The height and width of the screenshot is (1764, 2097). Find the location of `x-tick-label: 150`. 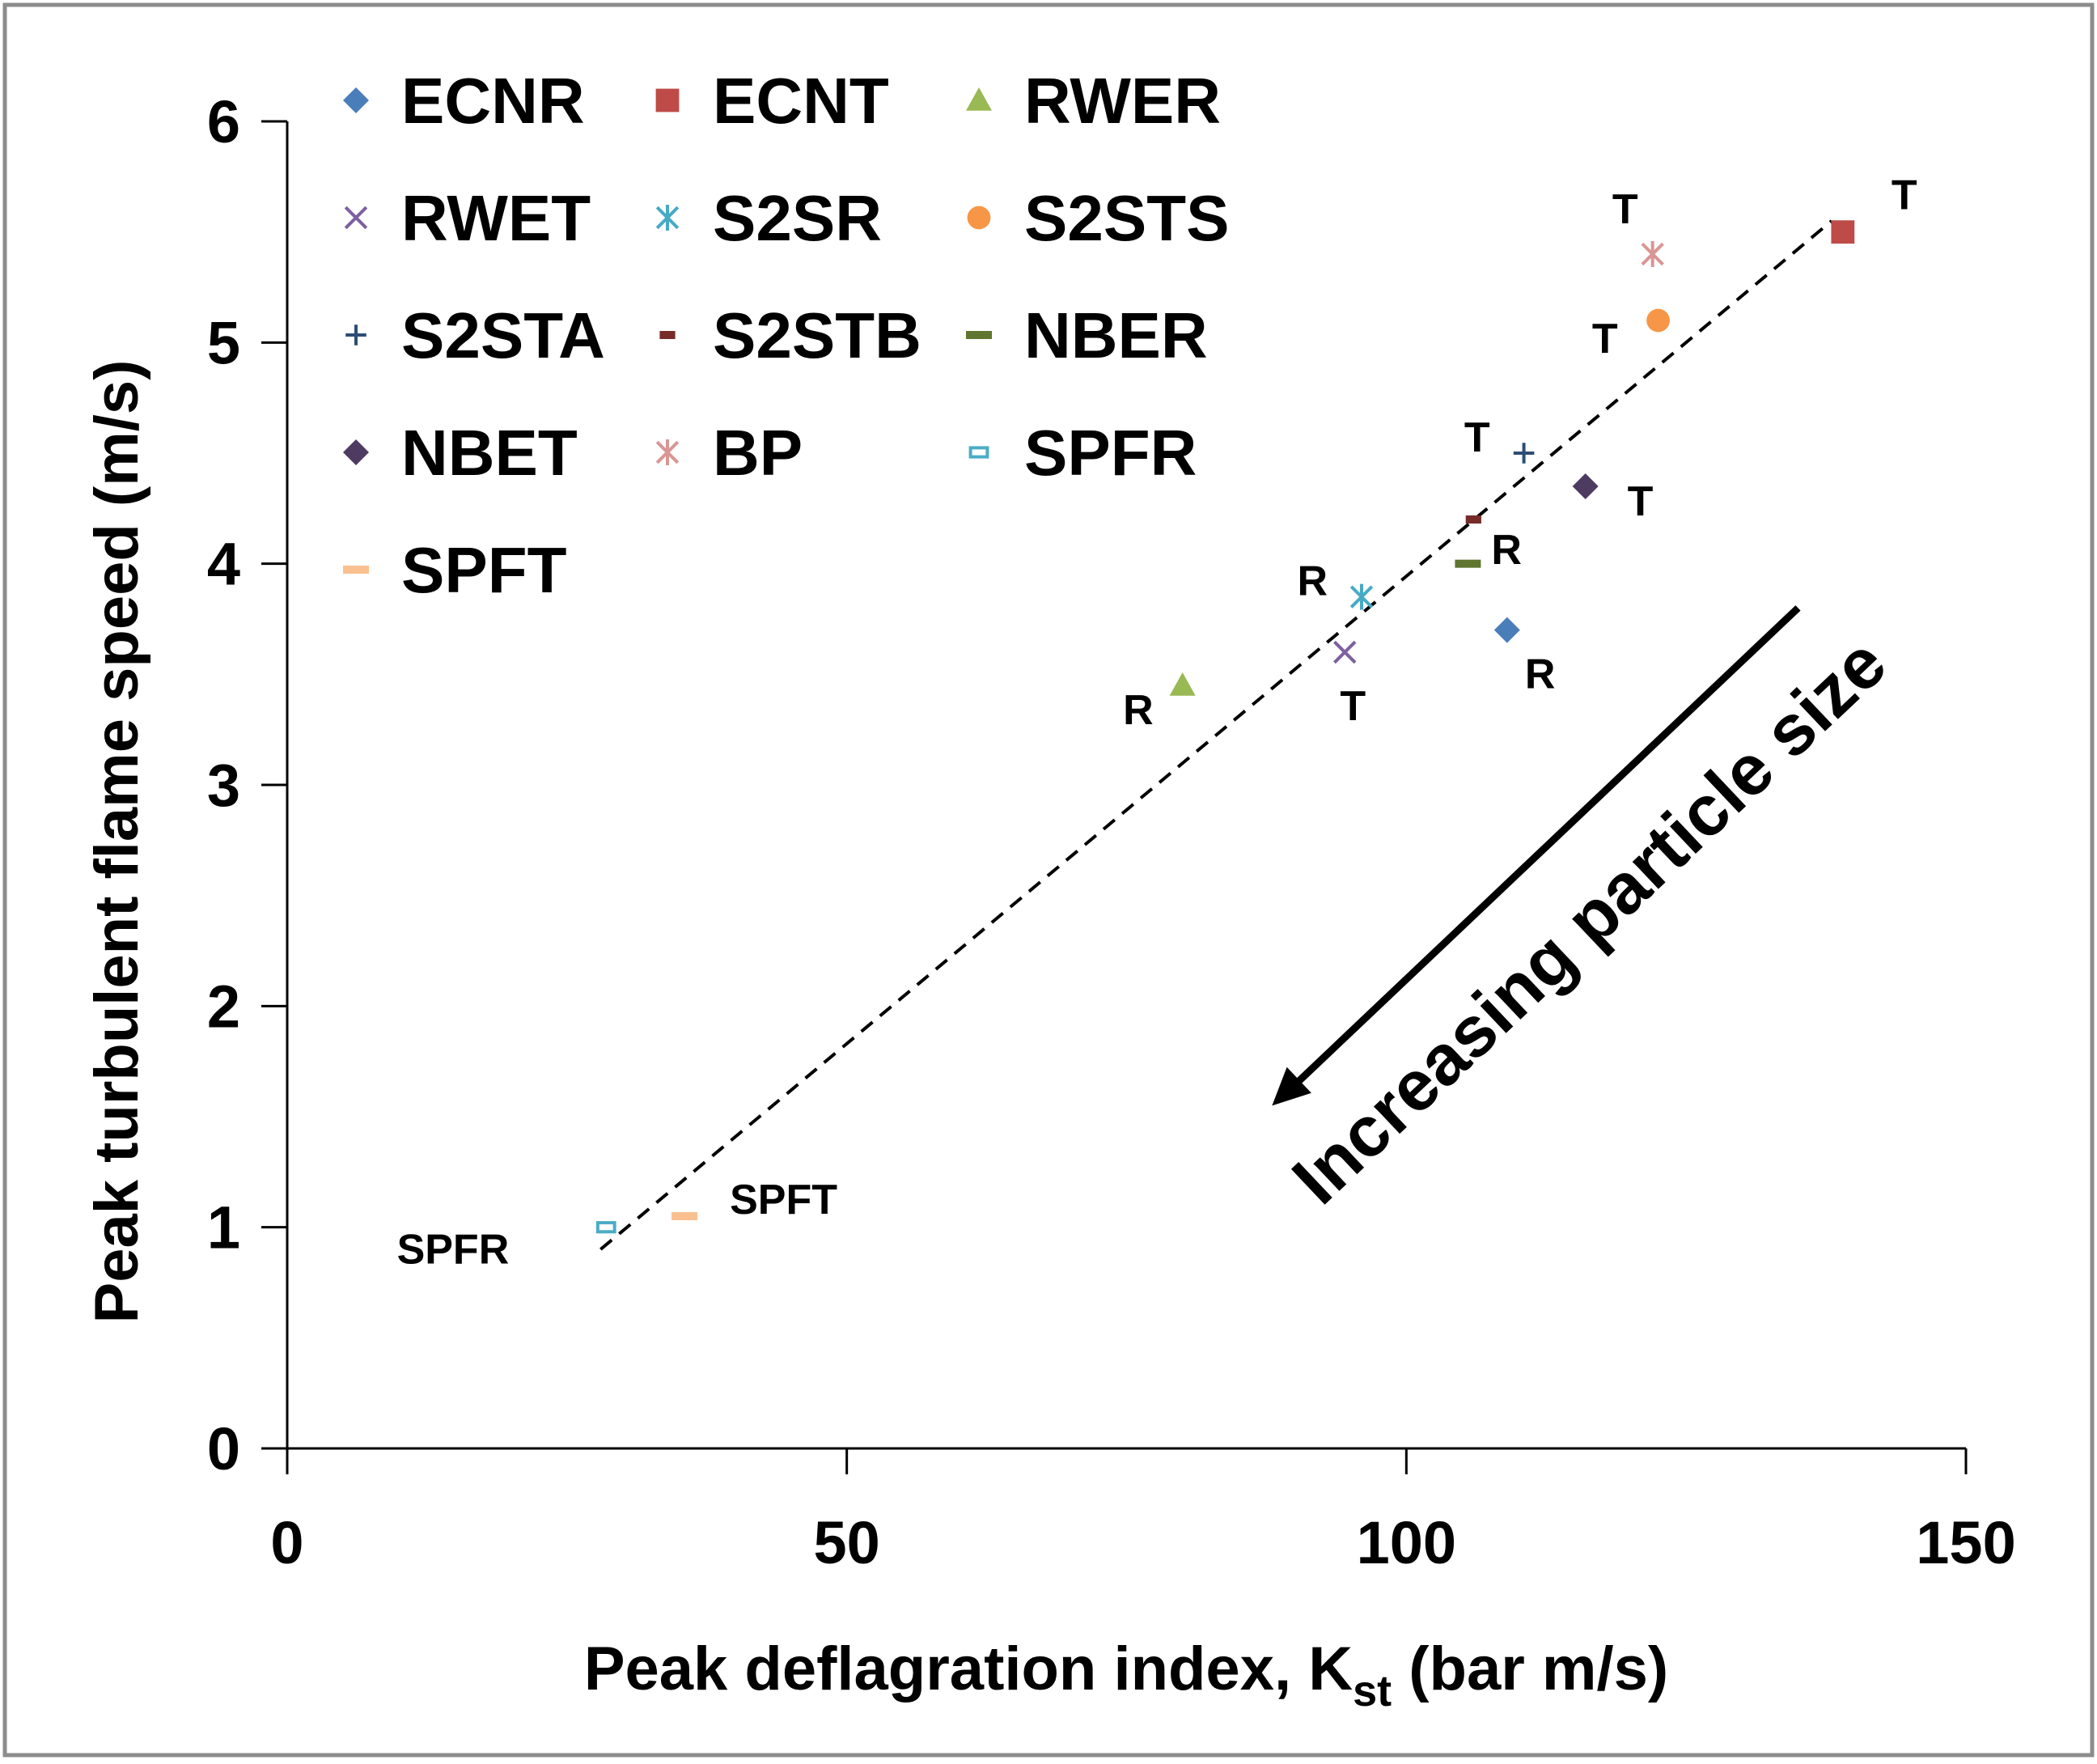

x-tick-label: 150 is located at coordinates (1965, 1542).